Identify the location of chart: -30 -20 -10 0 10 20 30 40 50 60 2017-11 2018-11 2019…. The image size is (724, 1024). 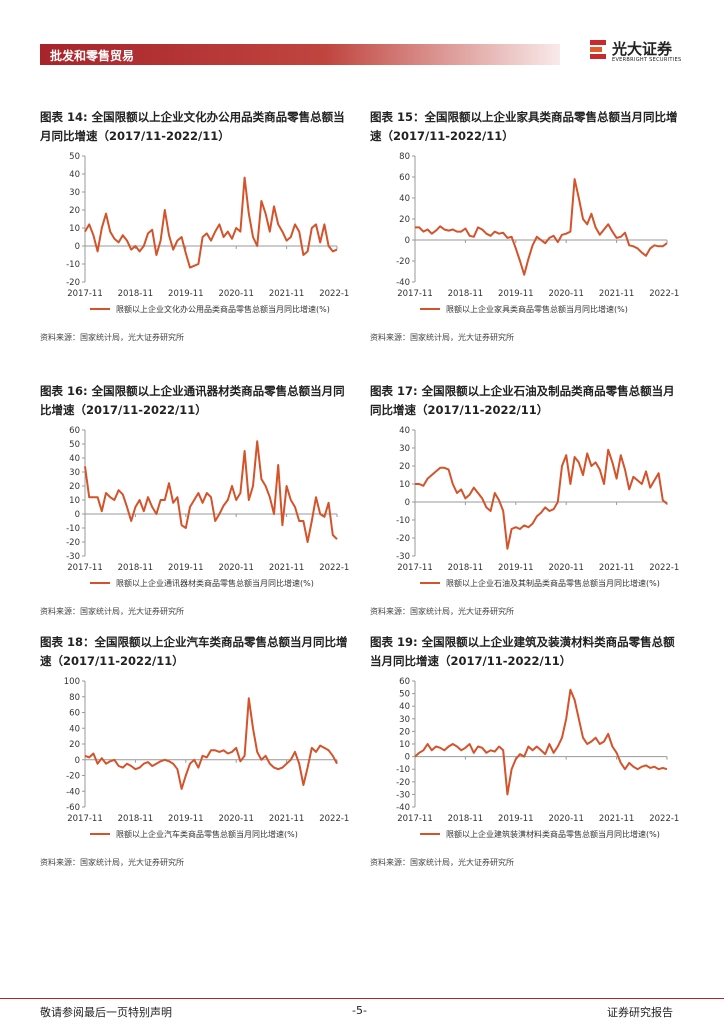
(208, 499).